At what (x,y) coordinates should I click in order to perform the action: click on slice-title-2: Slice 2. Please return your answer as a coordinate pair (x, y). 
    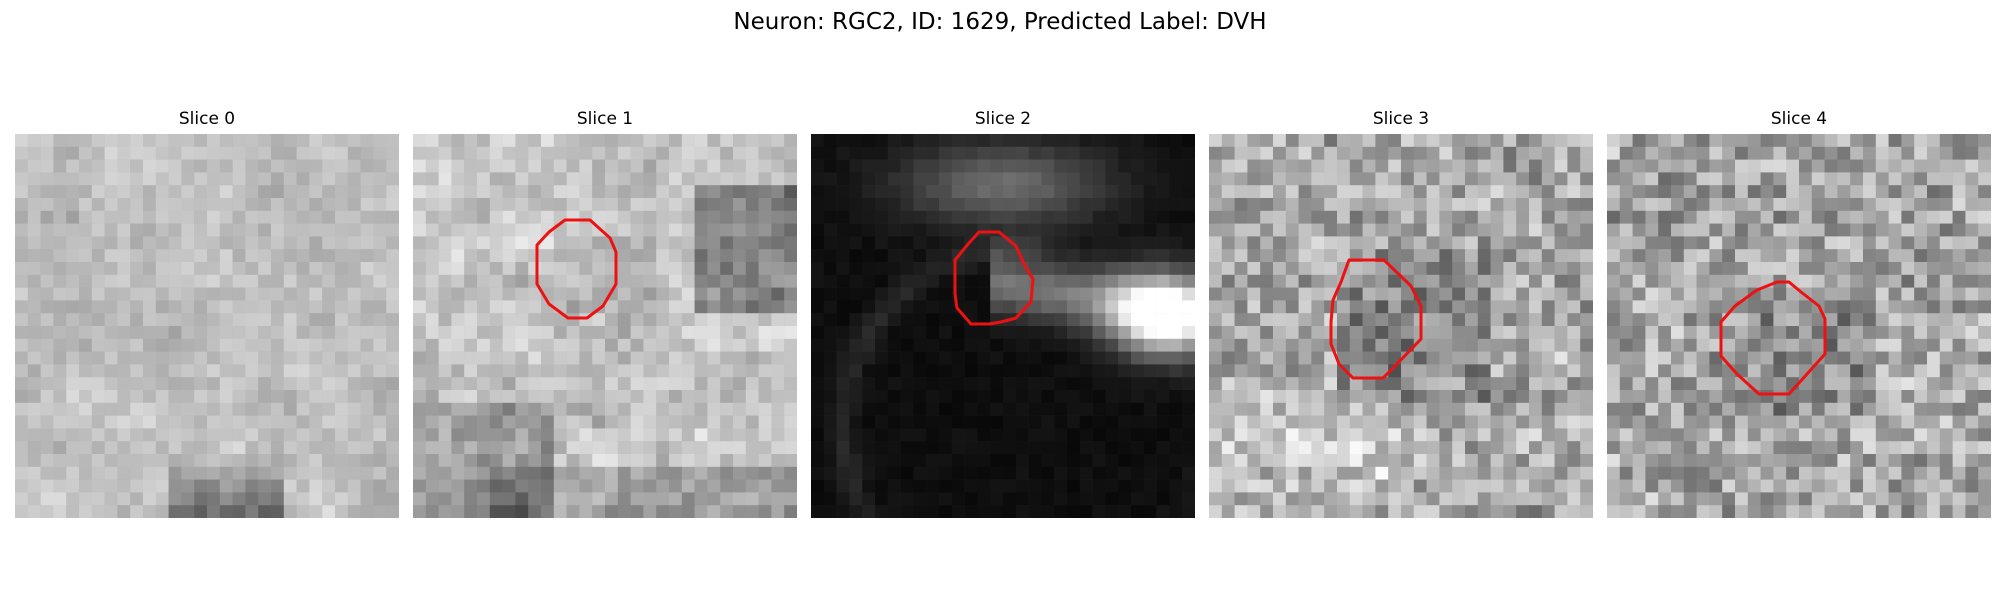
    Looking at the image, I should click on (1003, 119).